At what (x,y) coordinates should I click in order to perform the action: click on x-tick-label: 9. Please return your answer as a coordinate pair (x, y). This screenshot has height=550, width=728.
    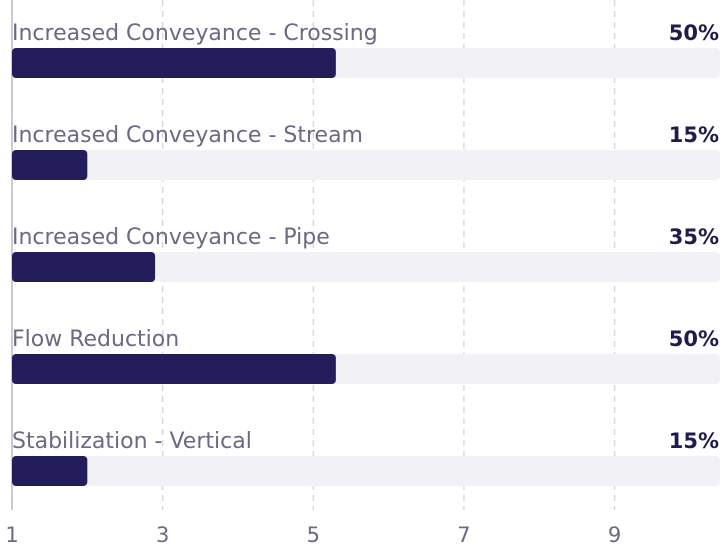
    Looking at the image, I should click on (614, 535).